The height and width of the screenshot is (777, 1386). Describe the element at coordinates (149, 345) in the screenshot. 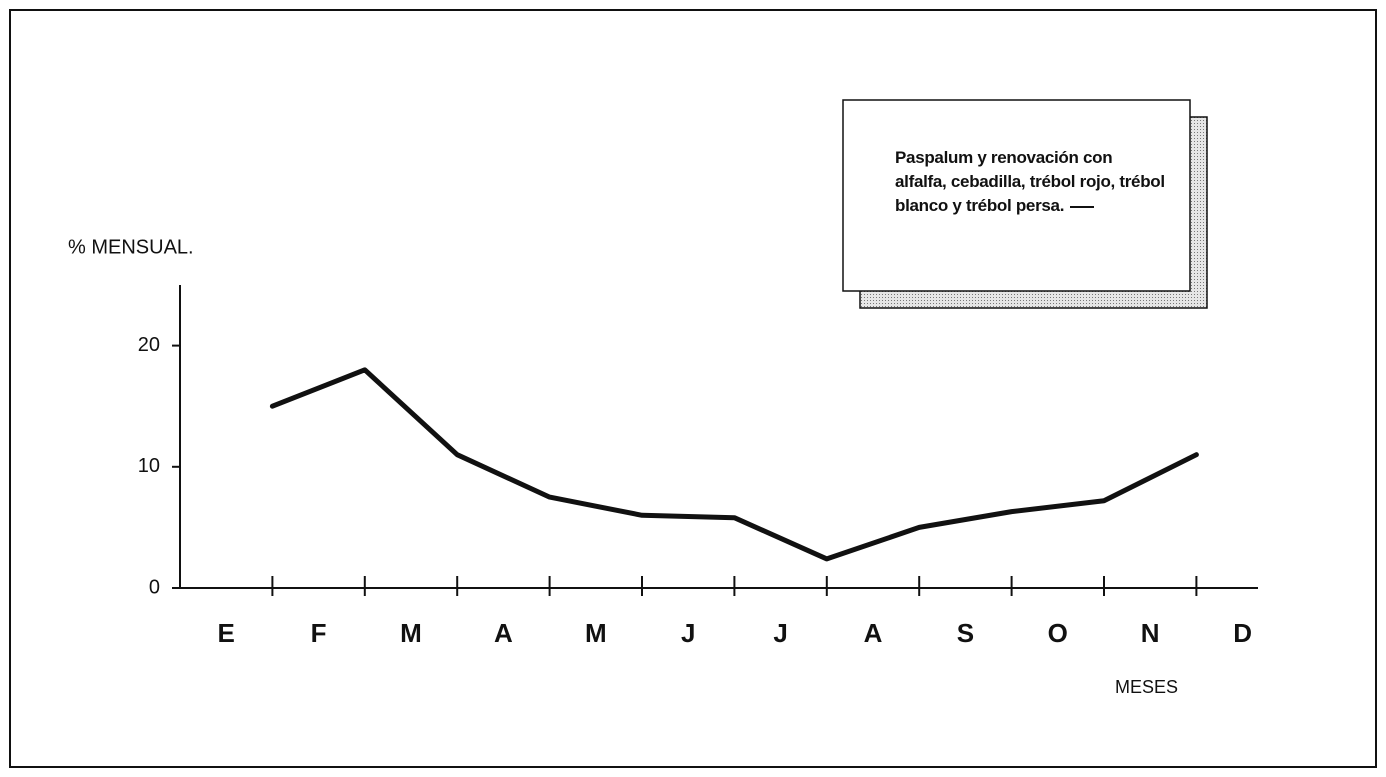

I see `y-tick-label: 20` at that location.